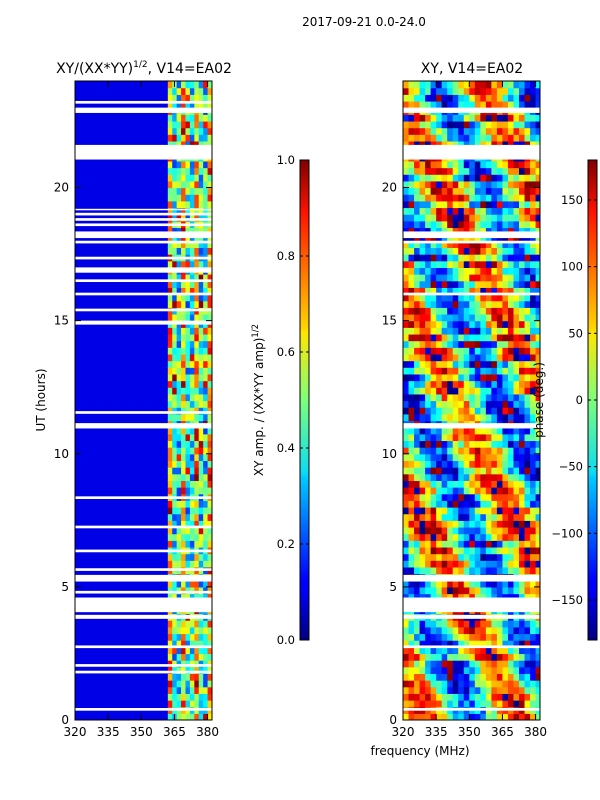  Describe the element at coordinates (419, 751) in the screenshot. I see `figure-xlabel: frequency (MHz)` at that location.